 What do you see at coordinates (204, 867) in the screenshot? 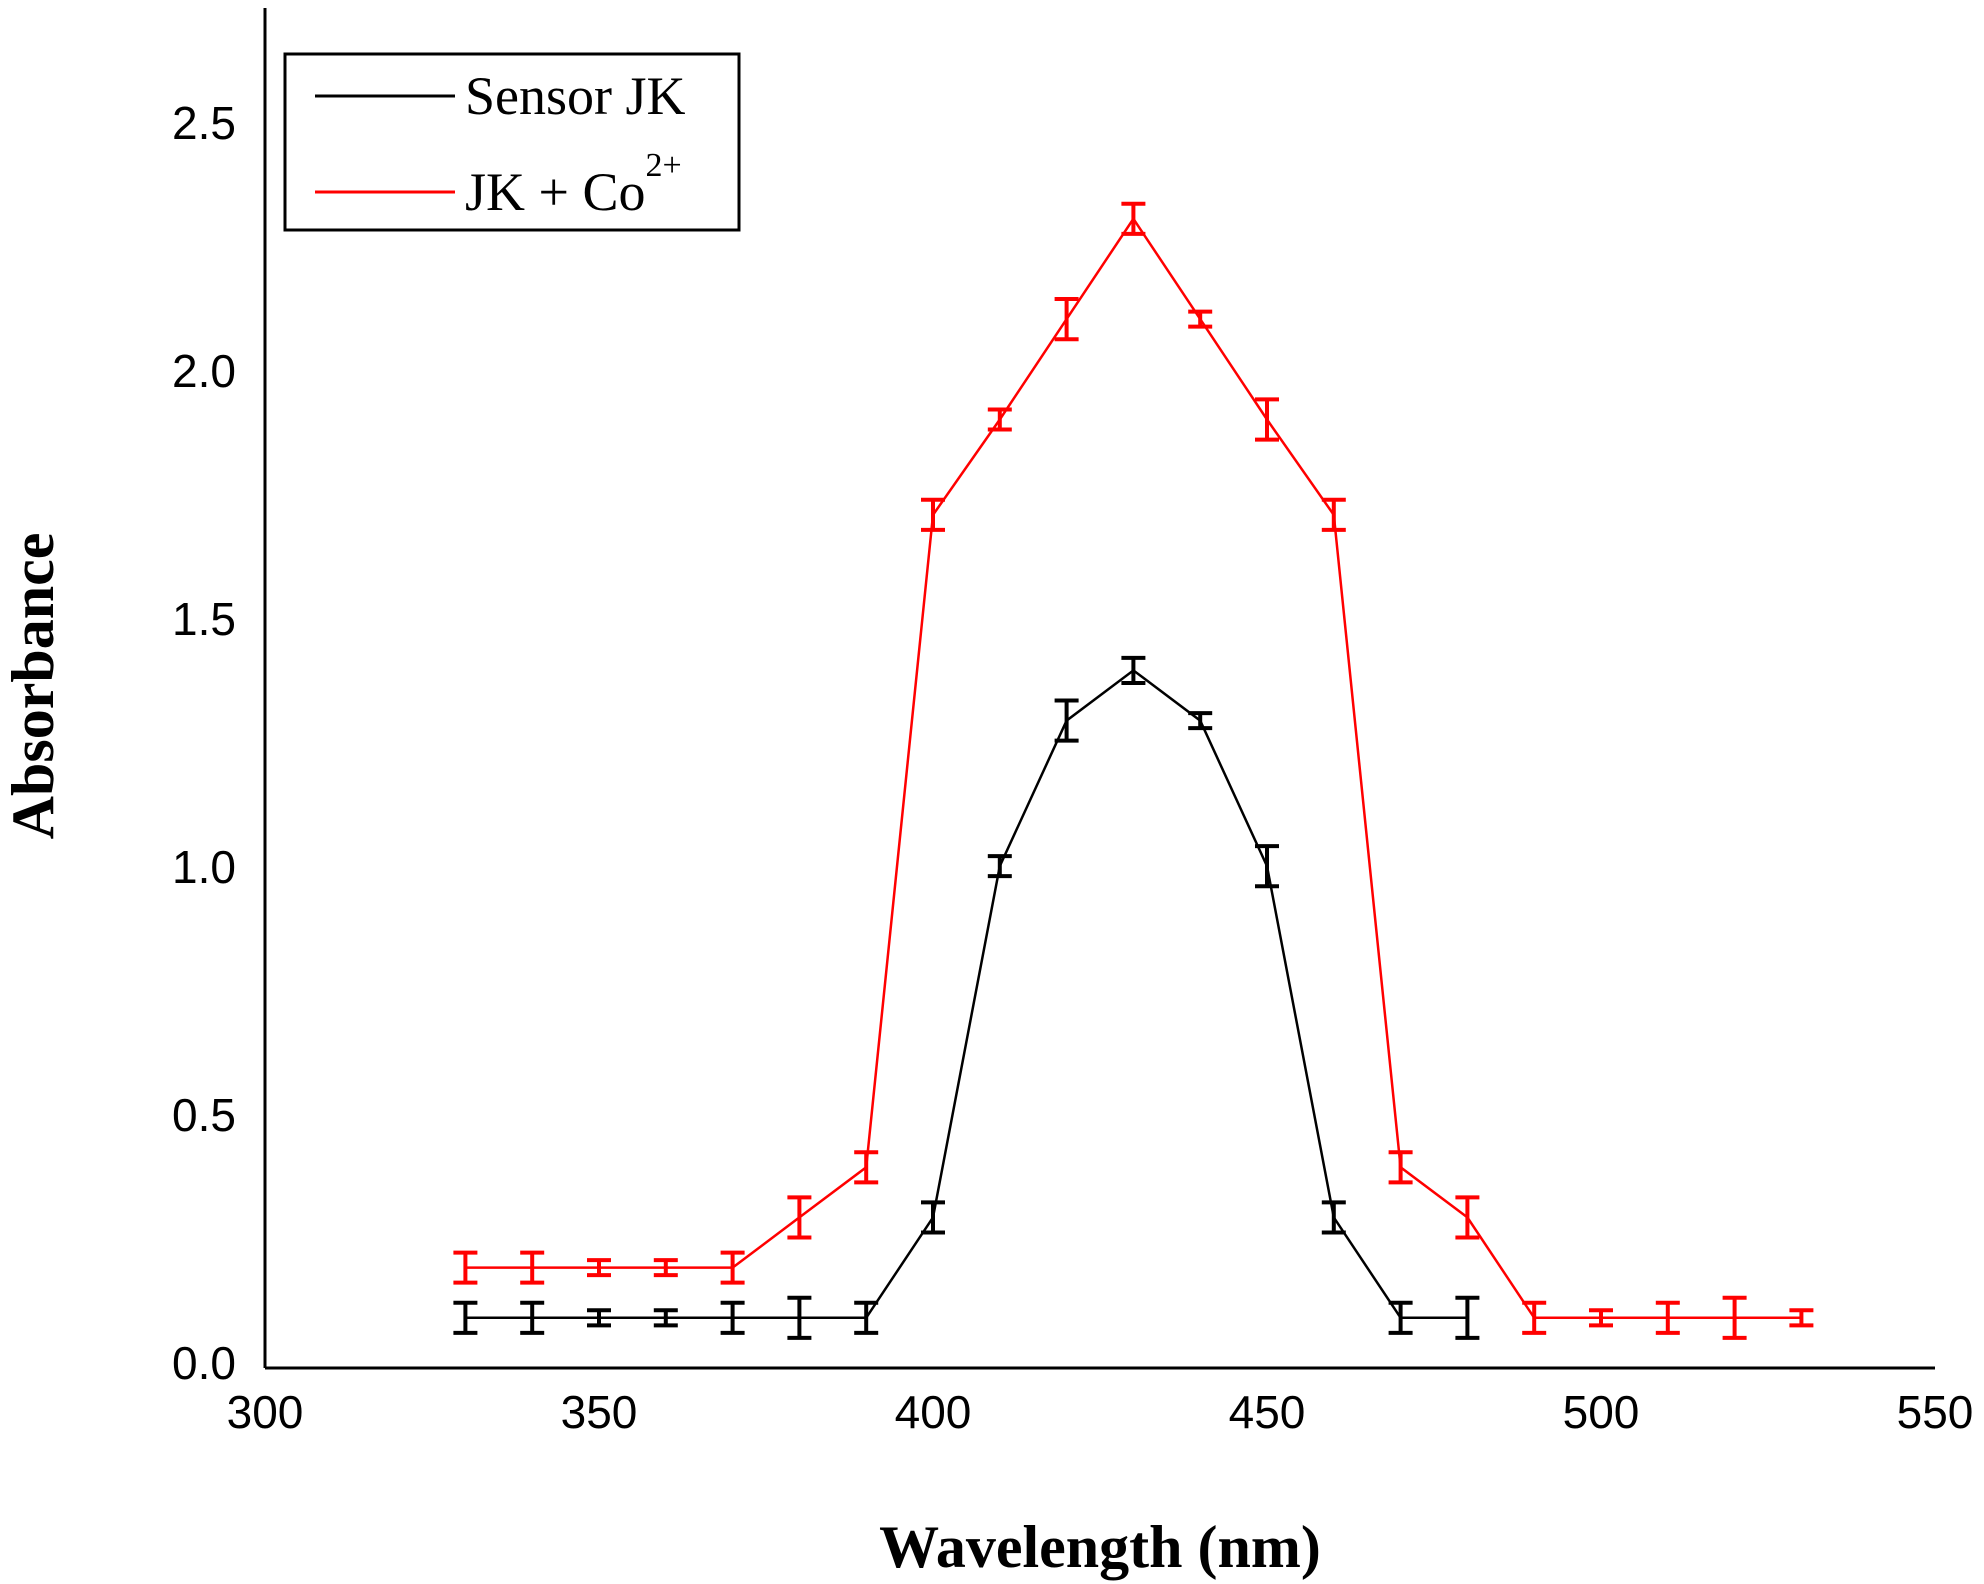
I see `y-tick-label: 1.0` at bounding box center [204, 867].